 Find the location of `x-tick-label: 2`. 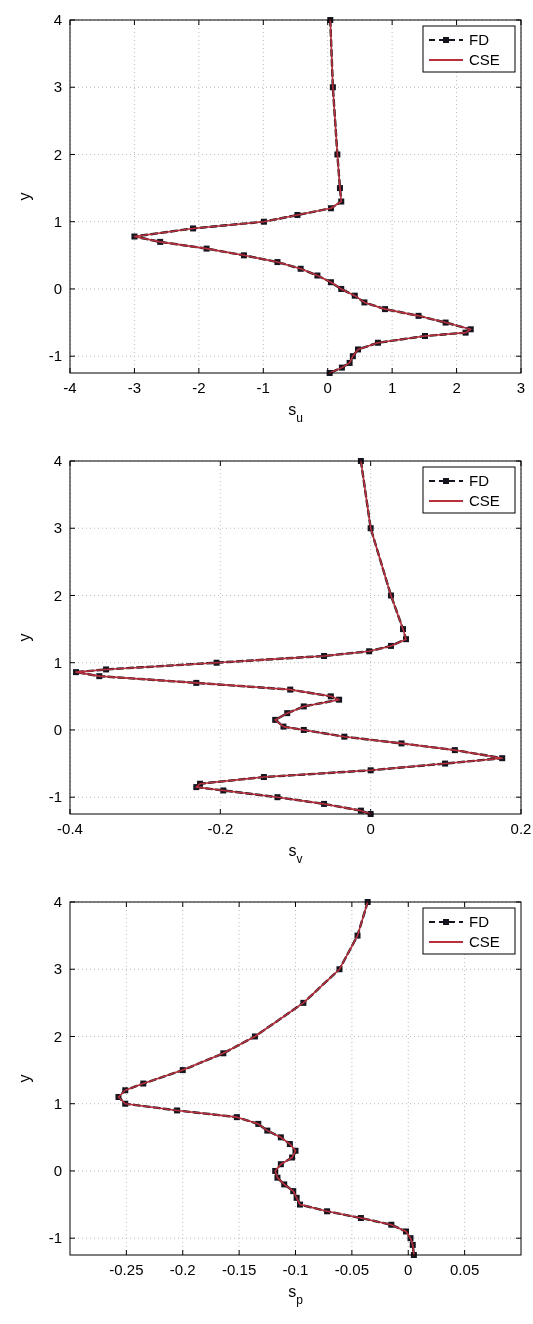

x-tick-label: 2 is located at coordinates (456, 387).